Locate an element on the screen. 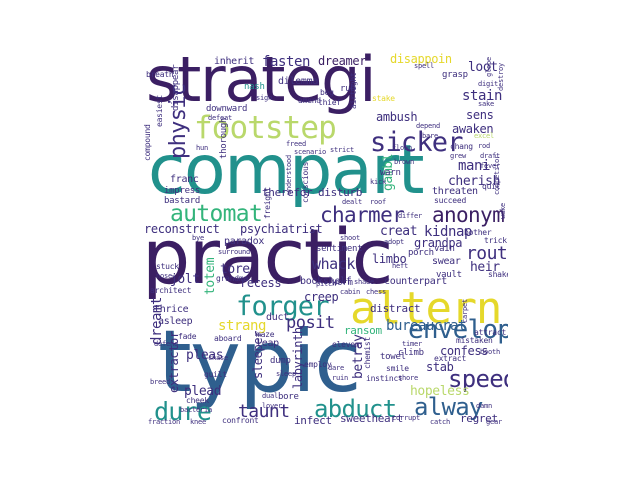 The image size is (640, 480). word-counterpart: counterpart is located at coordinates (415, 281).